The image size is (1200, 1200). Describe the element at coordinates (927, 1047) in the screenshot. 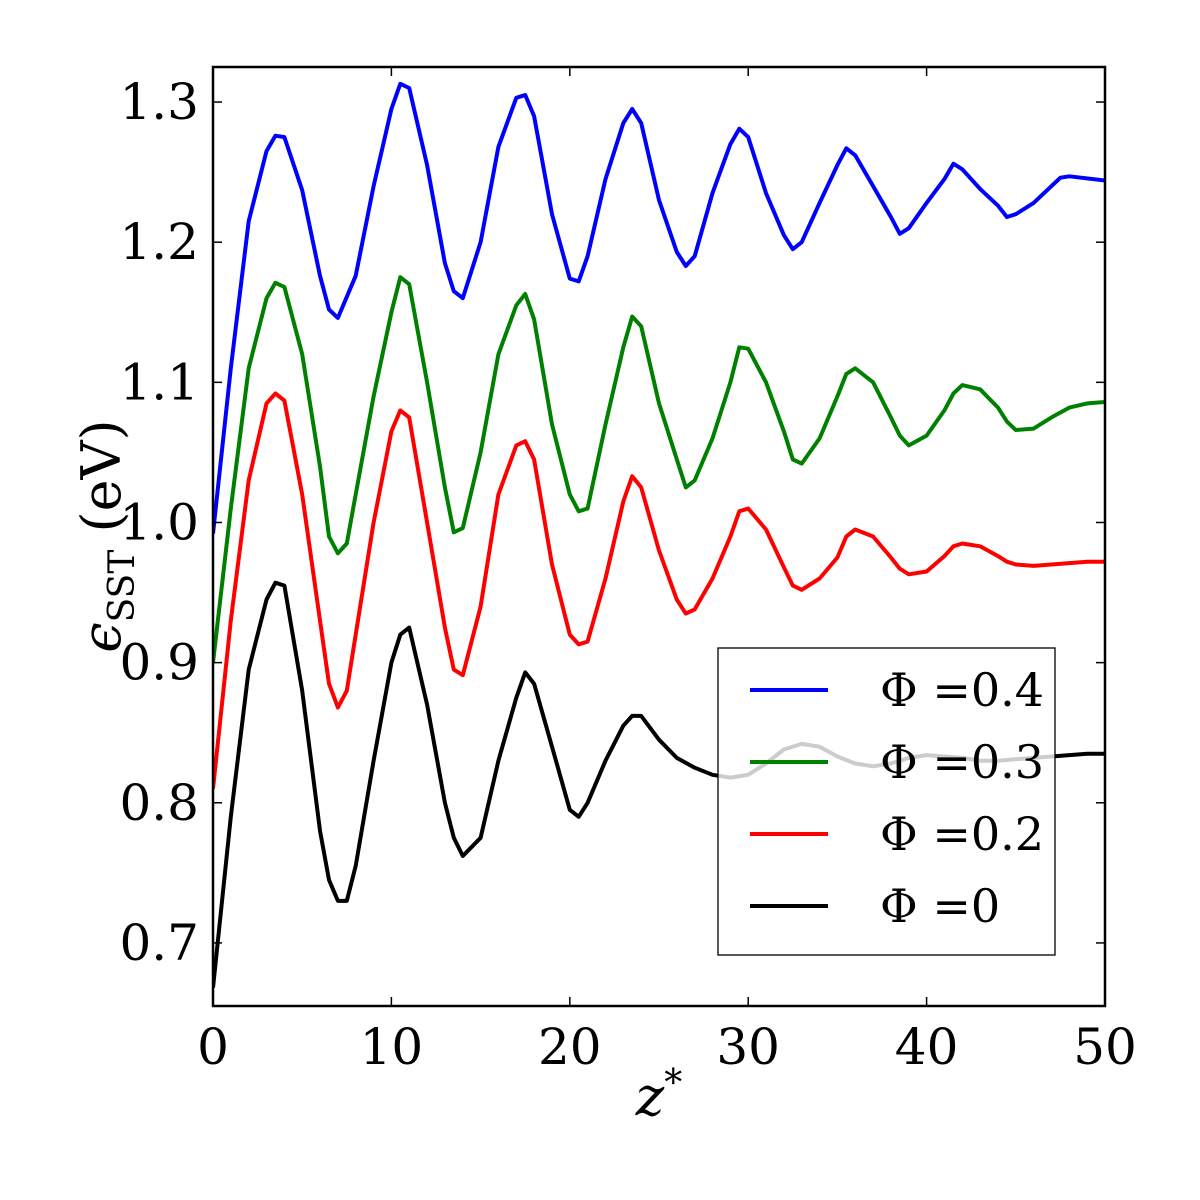

I see `x-tick-label: 40` at that location.